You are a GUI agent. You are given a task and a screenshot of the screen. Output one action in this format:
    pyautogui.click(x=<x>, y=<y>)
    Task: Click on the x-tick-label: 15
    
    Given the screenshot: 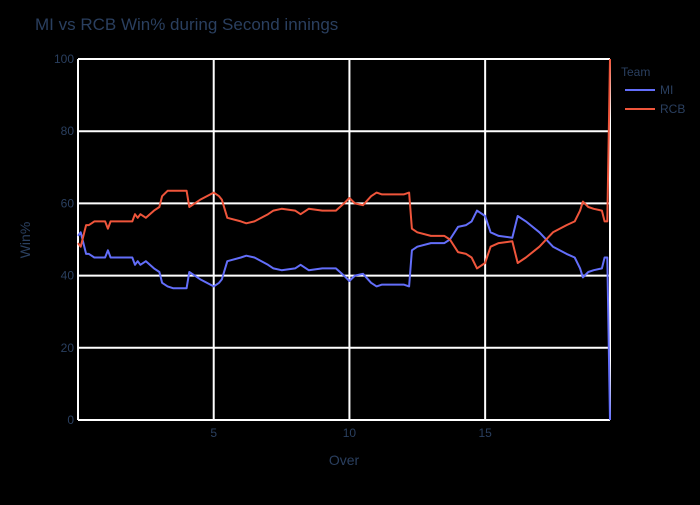 What is the action you would take?
    pyautogui.click(x=485, y=433)
    